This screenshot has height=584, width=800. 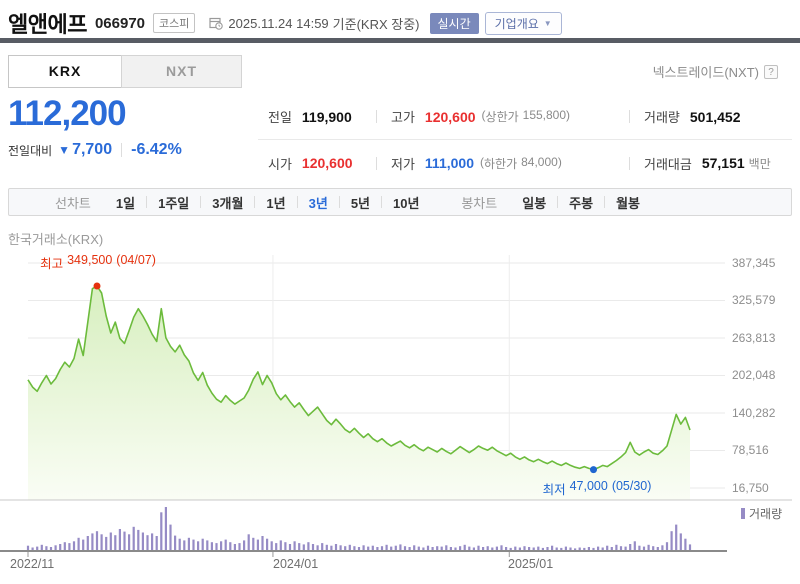 I want to click on open-cell: 시가 120,600, so click(x=317, y=163).